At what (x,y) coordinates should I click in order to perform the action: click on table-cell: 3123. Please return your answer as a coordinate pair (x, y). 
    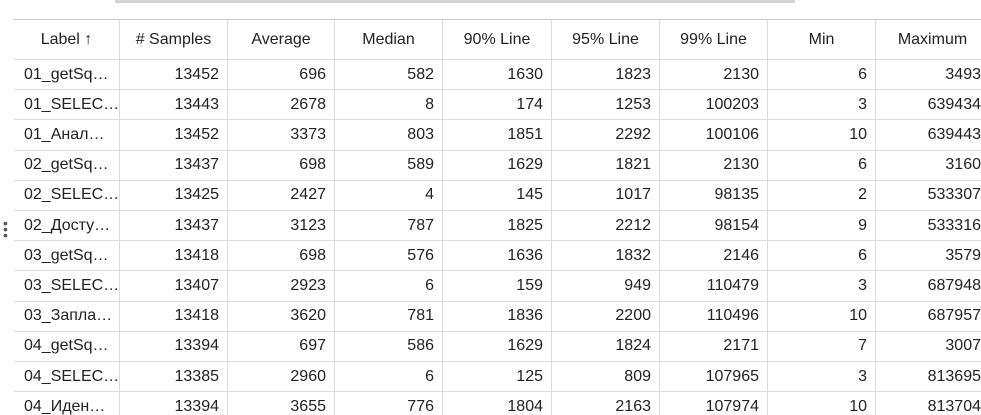
    Looking at the image, I should click on (281, 226).